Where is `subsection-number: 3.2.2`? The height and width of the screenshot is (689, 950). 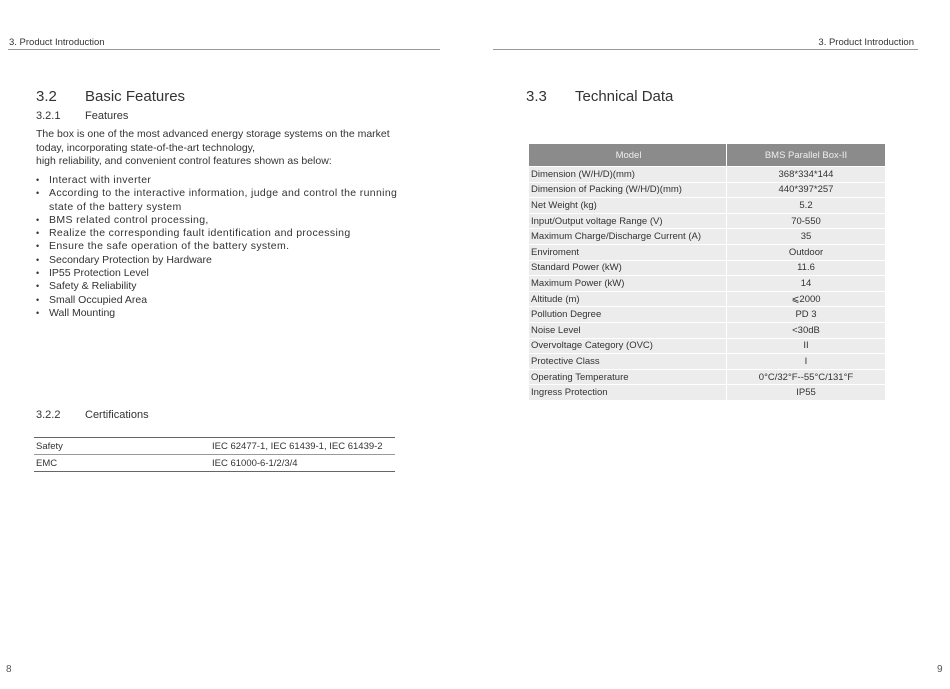
subsection-number: 3.2.2 is located at coordinates (48, 415).